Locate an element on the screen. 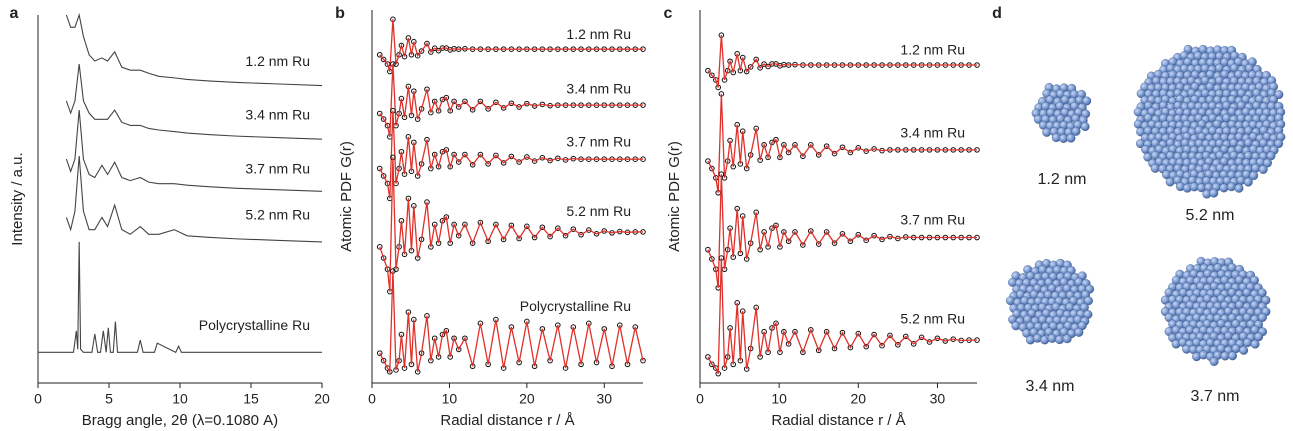 The image size is (1293, 431). particle-label: 1.2 nm is located at coordinates (1062, 179).